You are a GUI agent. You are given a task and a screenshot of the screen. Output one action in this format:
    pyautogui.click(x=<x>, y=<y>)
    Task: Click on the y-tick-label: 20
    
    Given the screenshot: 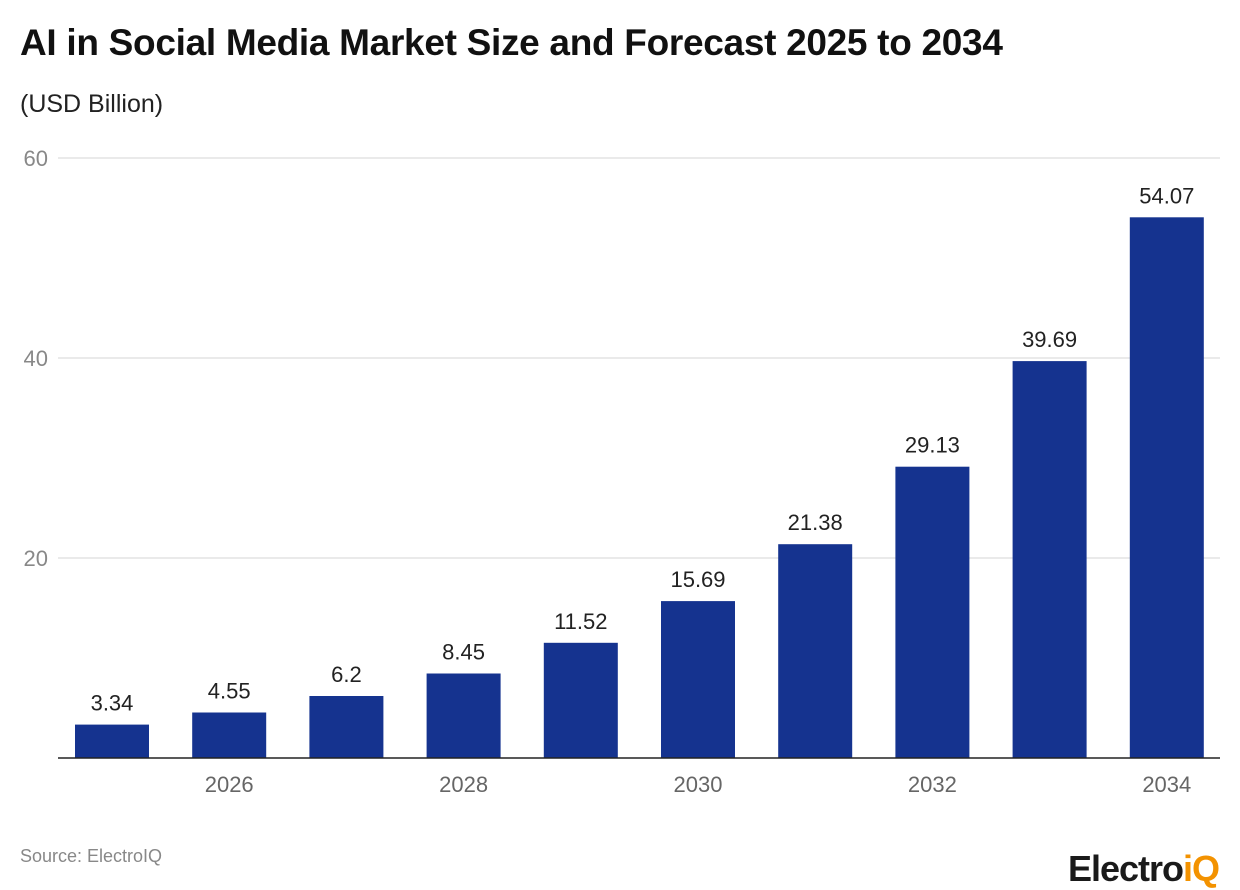 What is the action you would take?
    pyautogui.click(x=36, y=558)
    